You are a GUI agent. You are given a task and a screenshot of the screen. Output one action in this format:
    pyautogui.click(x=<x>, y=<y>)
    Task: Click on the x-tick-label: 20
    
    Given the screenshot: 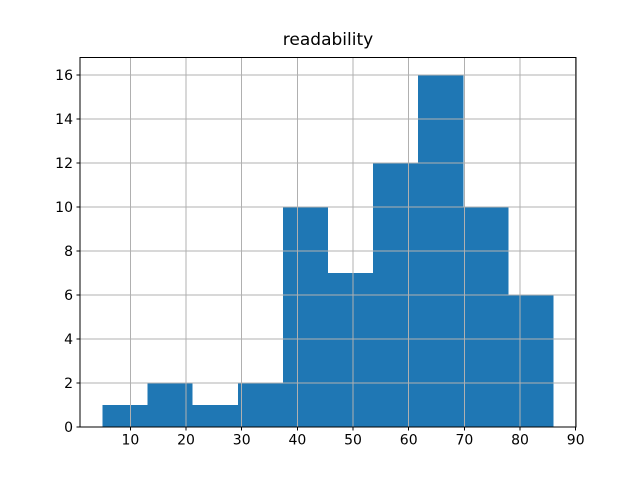 What is the action you would take?
    pyautogui.click(x=186, y=441)
    